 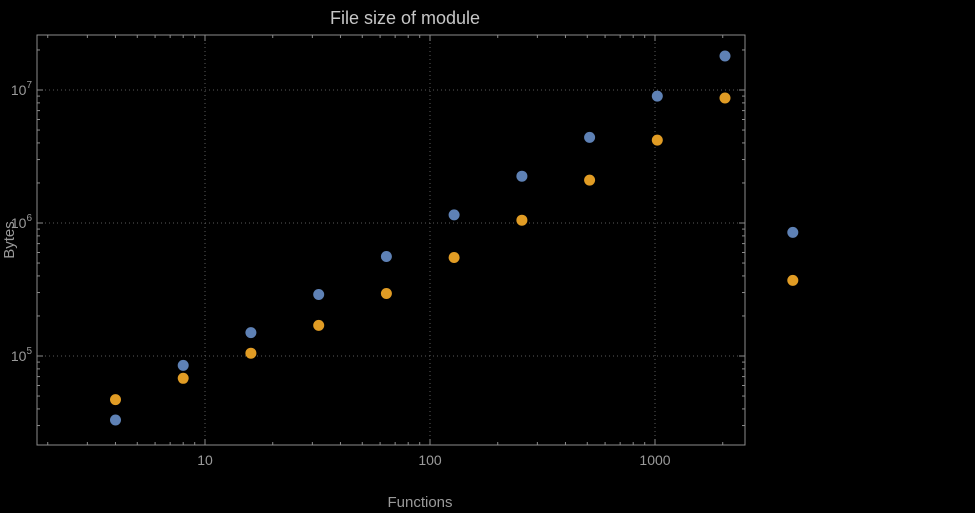 What do you see at coordinates (654, 460) in the screenshot?
I see `x-tick-label: 1000` at bounding box center [654, 460].